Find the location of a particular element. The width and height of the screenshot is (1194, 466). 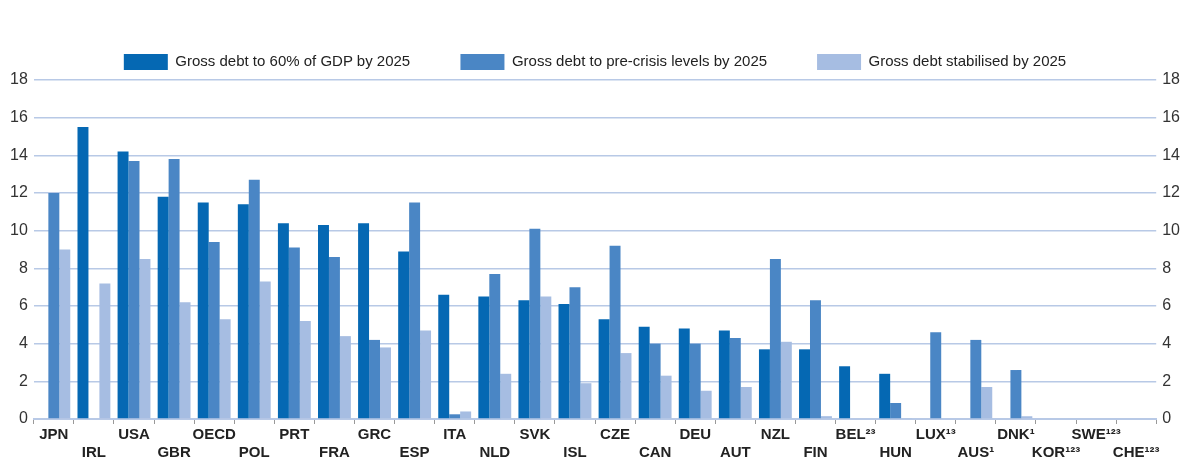

x-tick-label: NLD is located at coordinates (495, 452).